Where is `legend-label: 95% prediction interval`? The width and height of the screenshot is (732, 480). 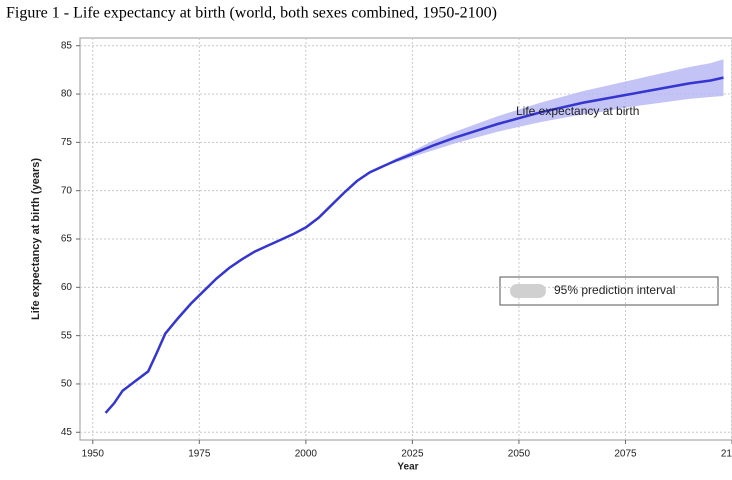
legend-label: 95% prediction interval is located at coordinates (614, 290).